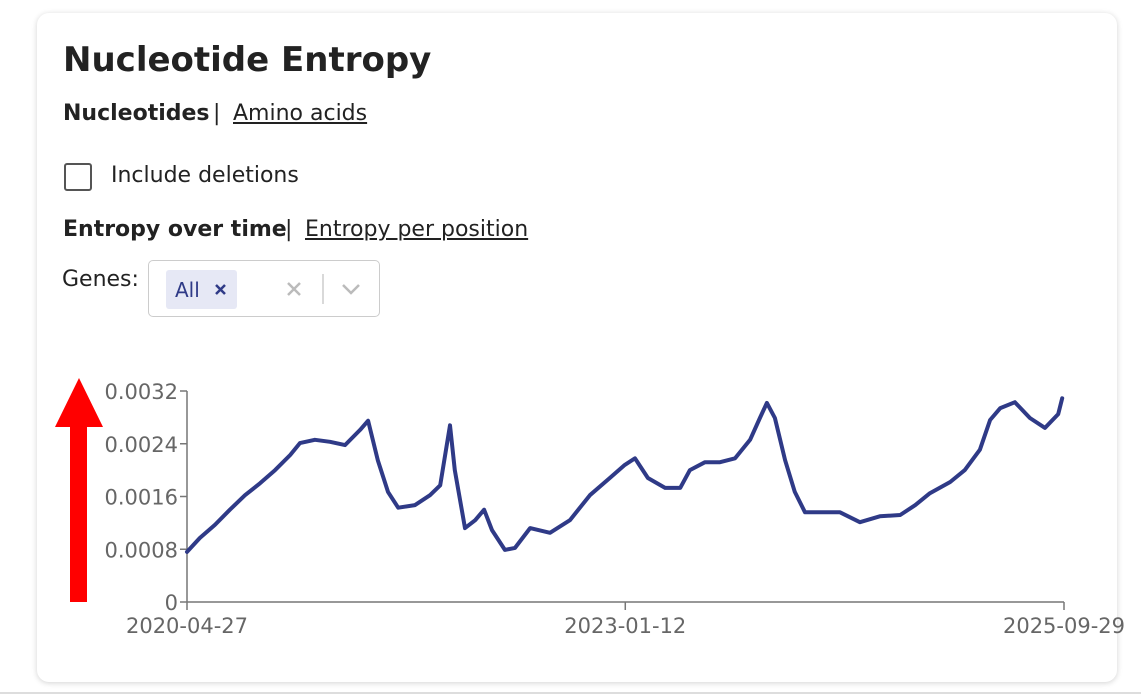 The width and height of the screenshot is (1141, 697). Describe the element at coordinates (187, 626) in the screenshot. I see `x-tick-label: 2020-04-27` at that location.